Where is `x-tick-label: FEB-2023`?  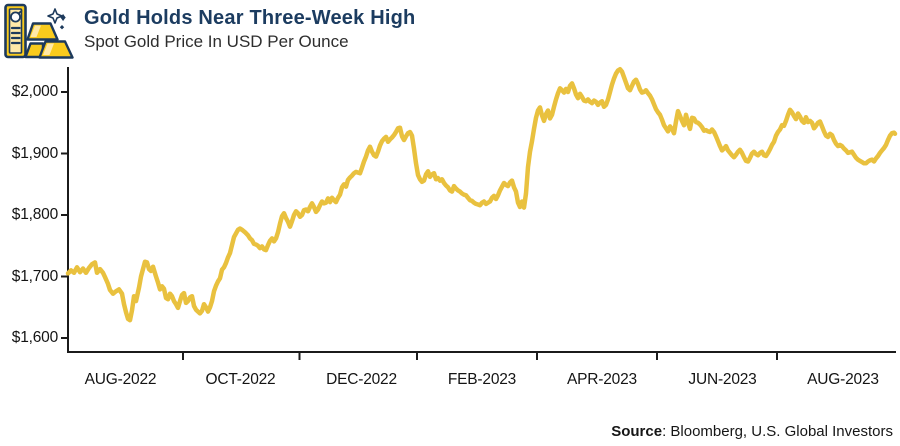
x-tick-label: FEB-2023 is located at coordinates (482, 379).